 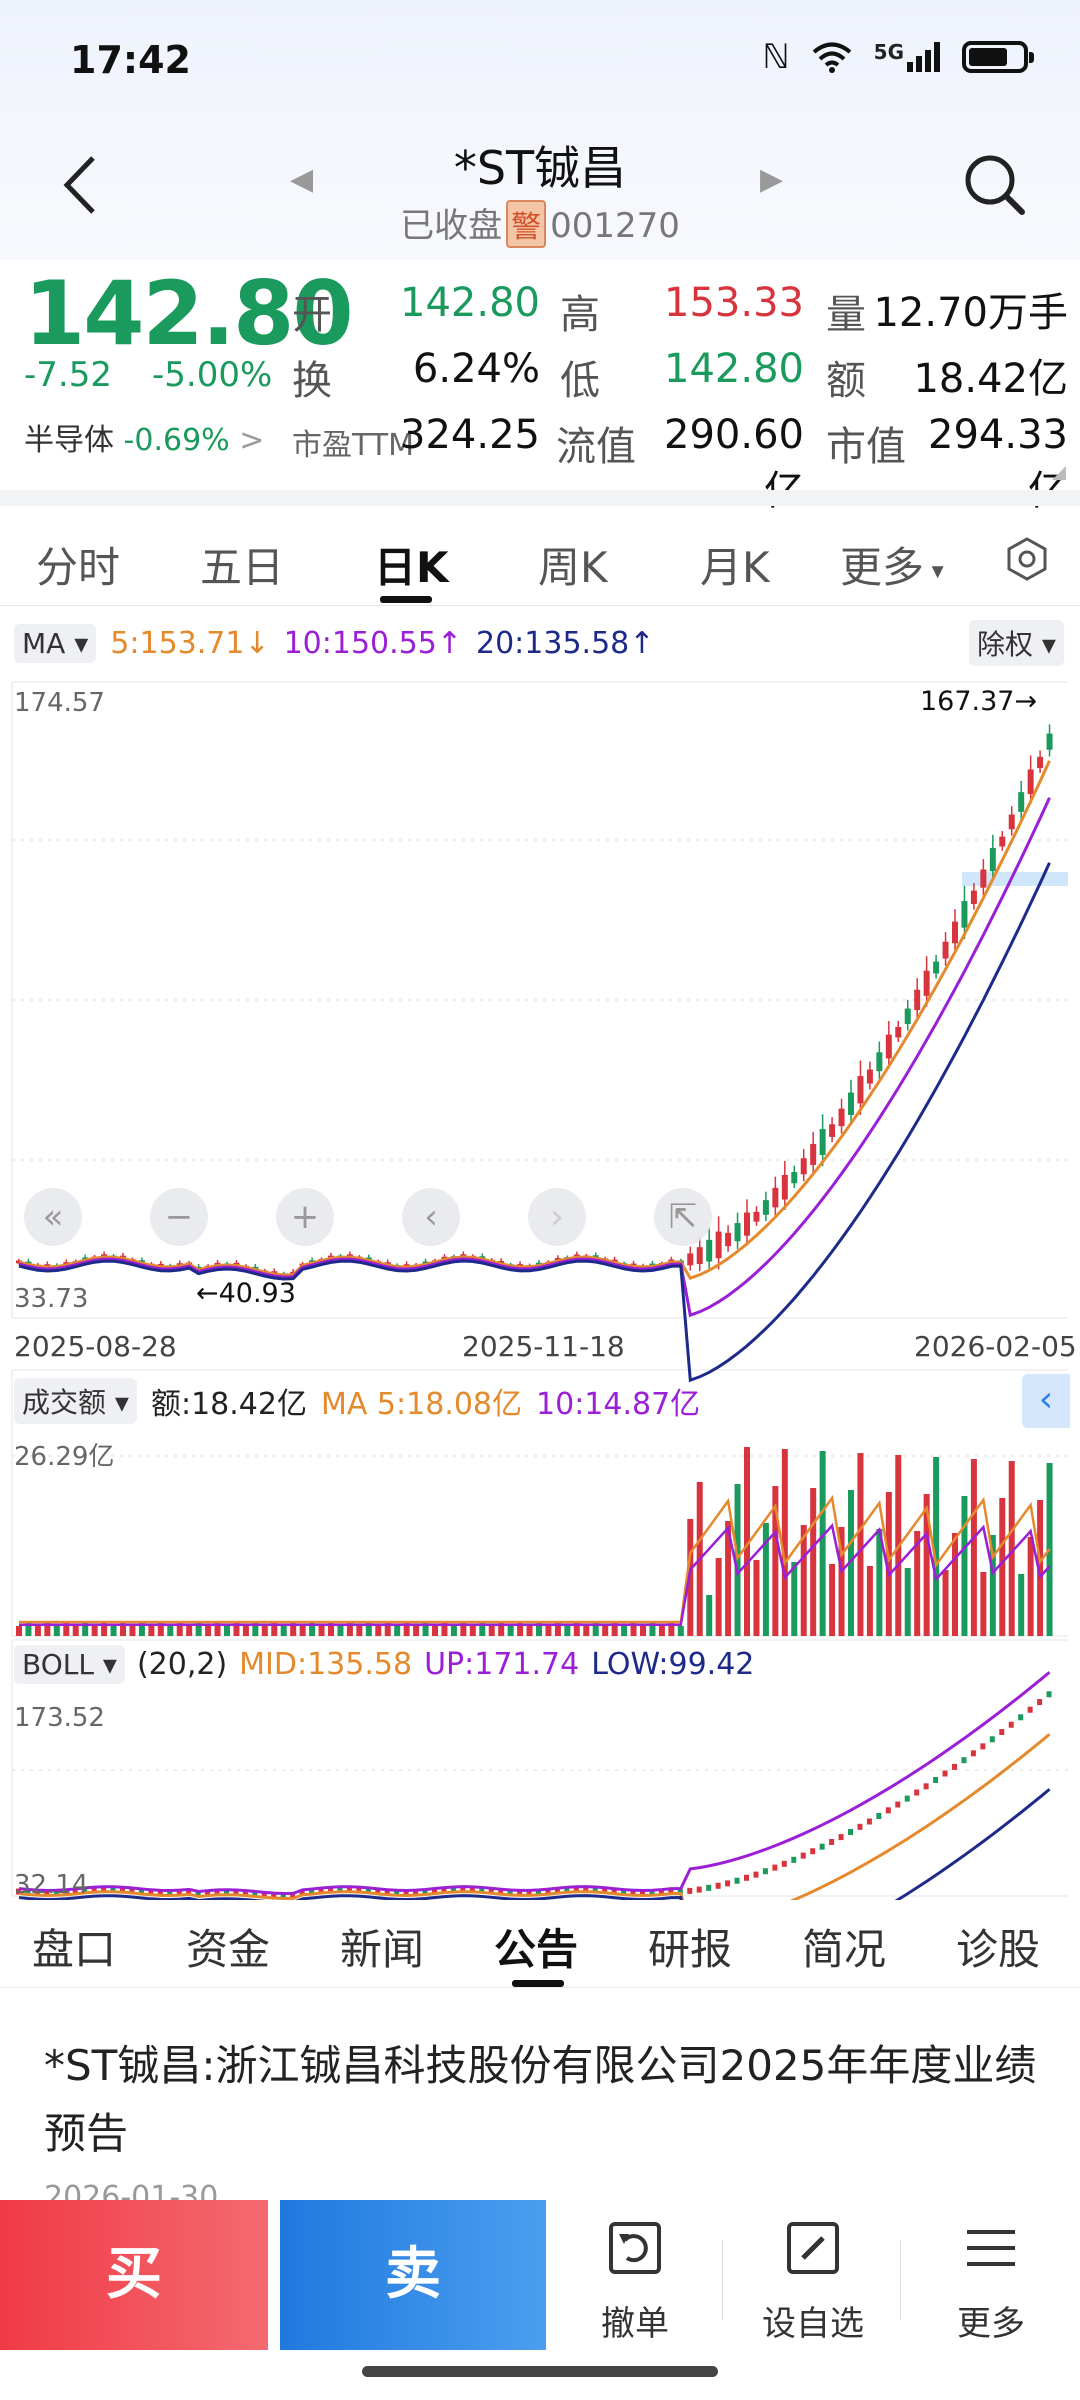 I want to click on prev-stock-button: ◀, so click(x=302, y=179).